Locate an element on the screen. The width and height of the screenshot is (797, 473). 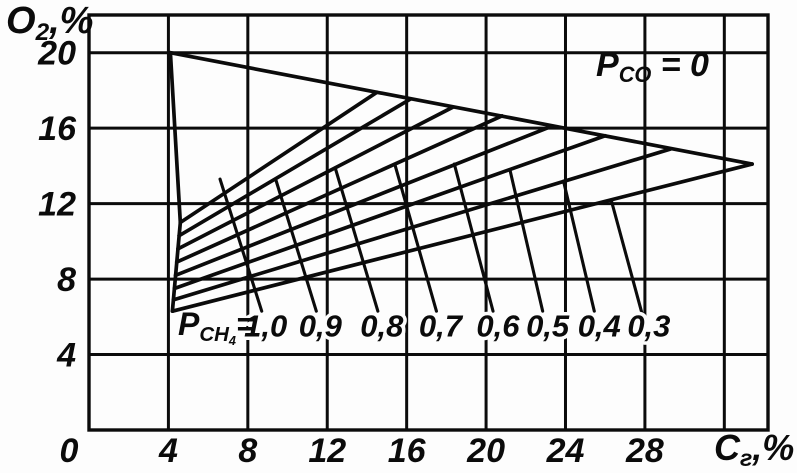
x-tick-label: 28 is located at coordinates (644, 451).